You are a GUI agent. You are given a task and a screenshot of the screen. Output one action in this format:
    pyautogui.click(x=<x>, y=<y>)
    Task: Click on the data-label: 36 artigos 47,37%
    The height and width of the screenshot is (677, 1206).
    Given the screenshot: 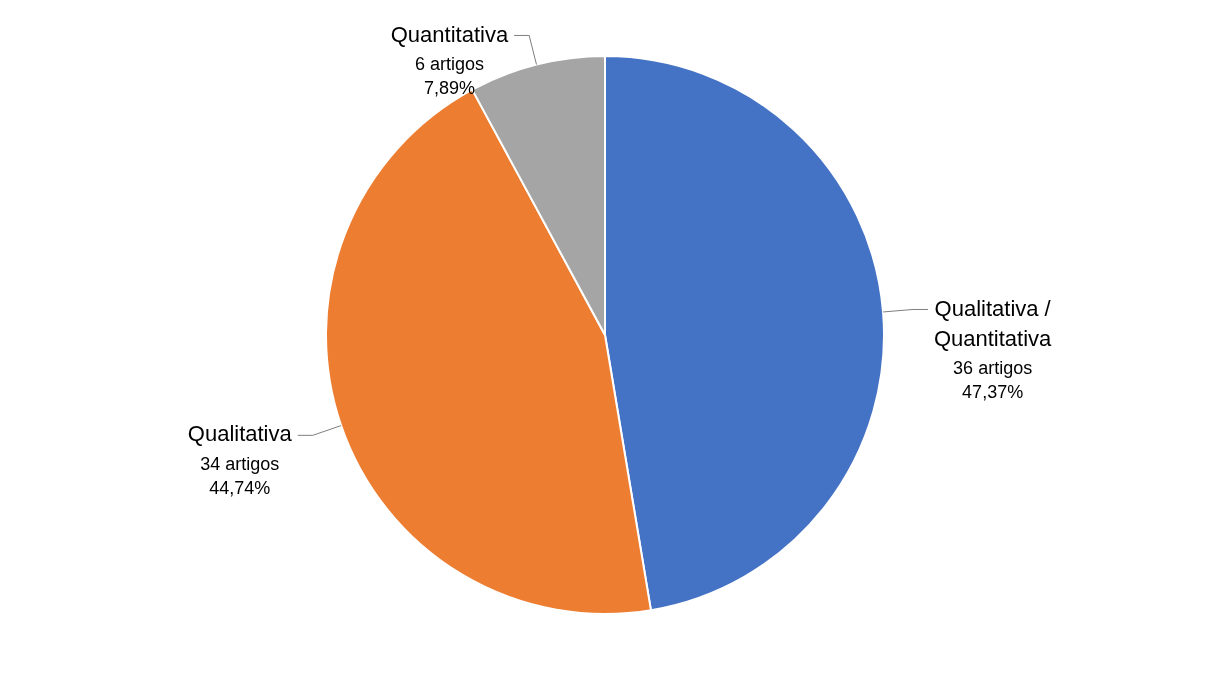 What is the action you would take?
    pyautogui.click(x=993, y=380)
    